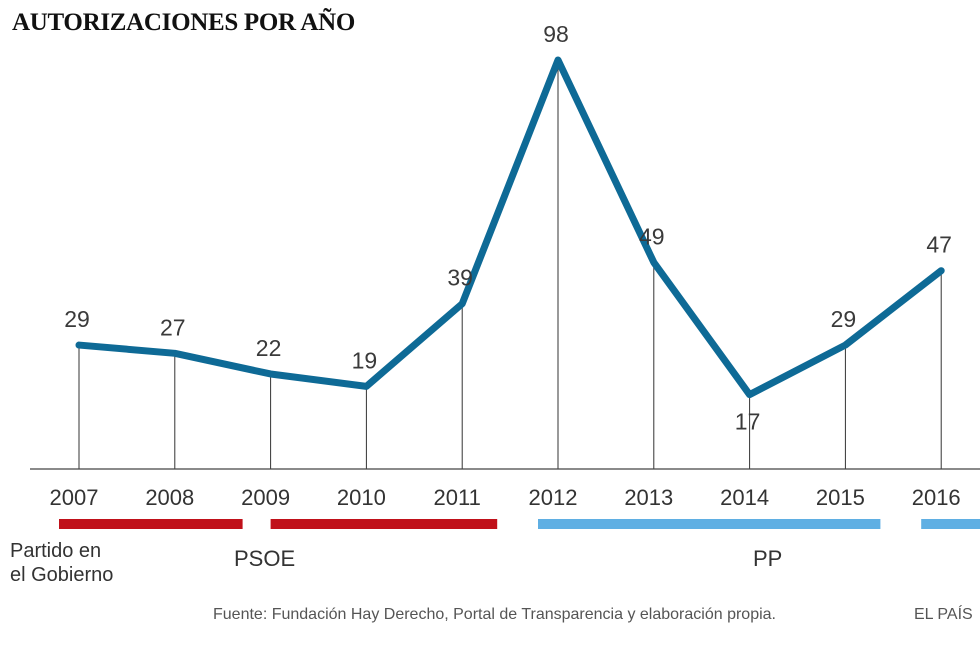 This screenshot has width=980, height=645. I want to click on x-tick-label: 2009, so click(265, 497).